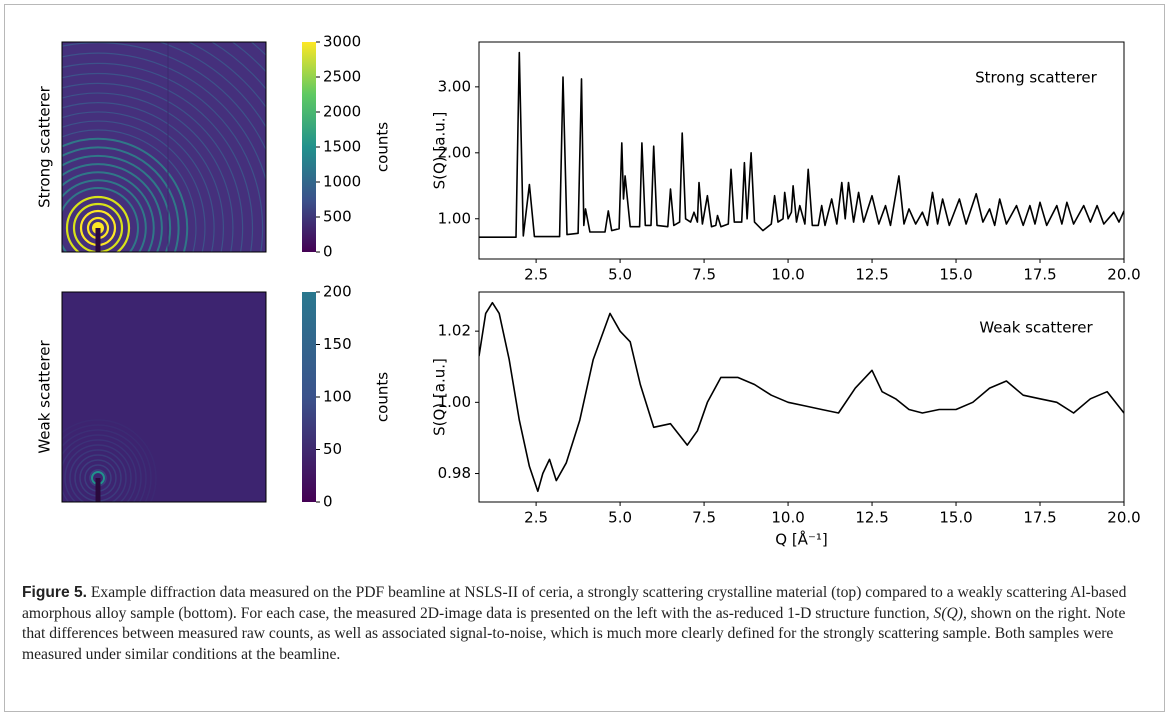 The image size is (1170, 717). I want to click on y-tick-label: 3.00, so click(454, 86).